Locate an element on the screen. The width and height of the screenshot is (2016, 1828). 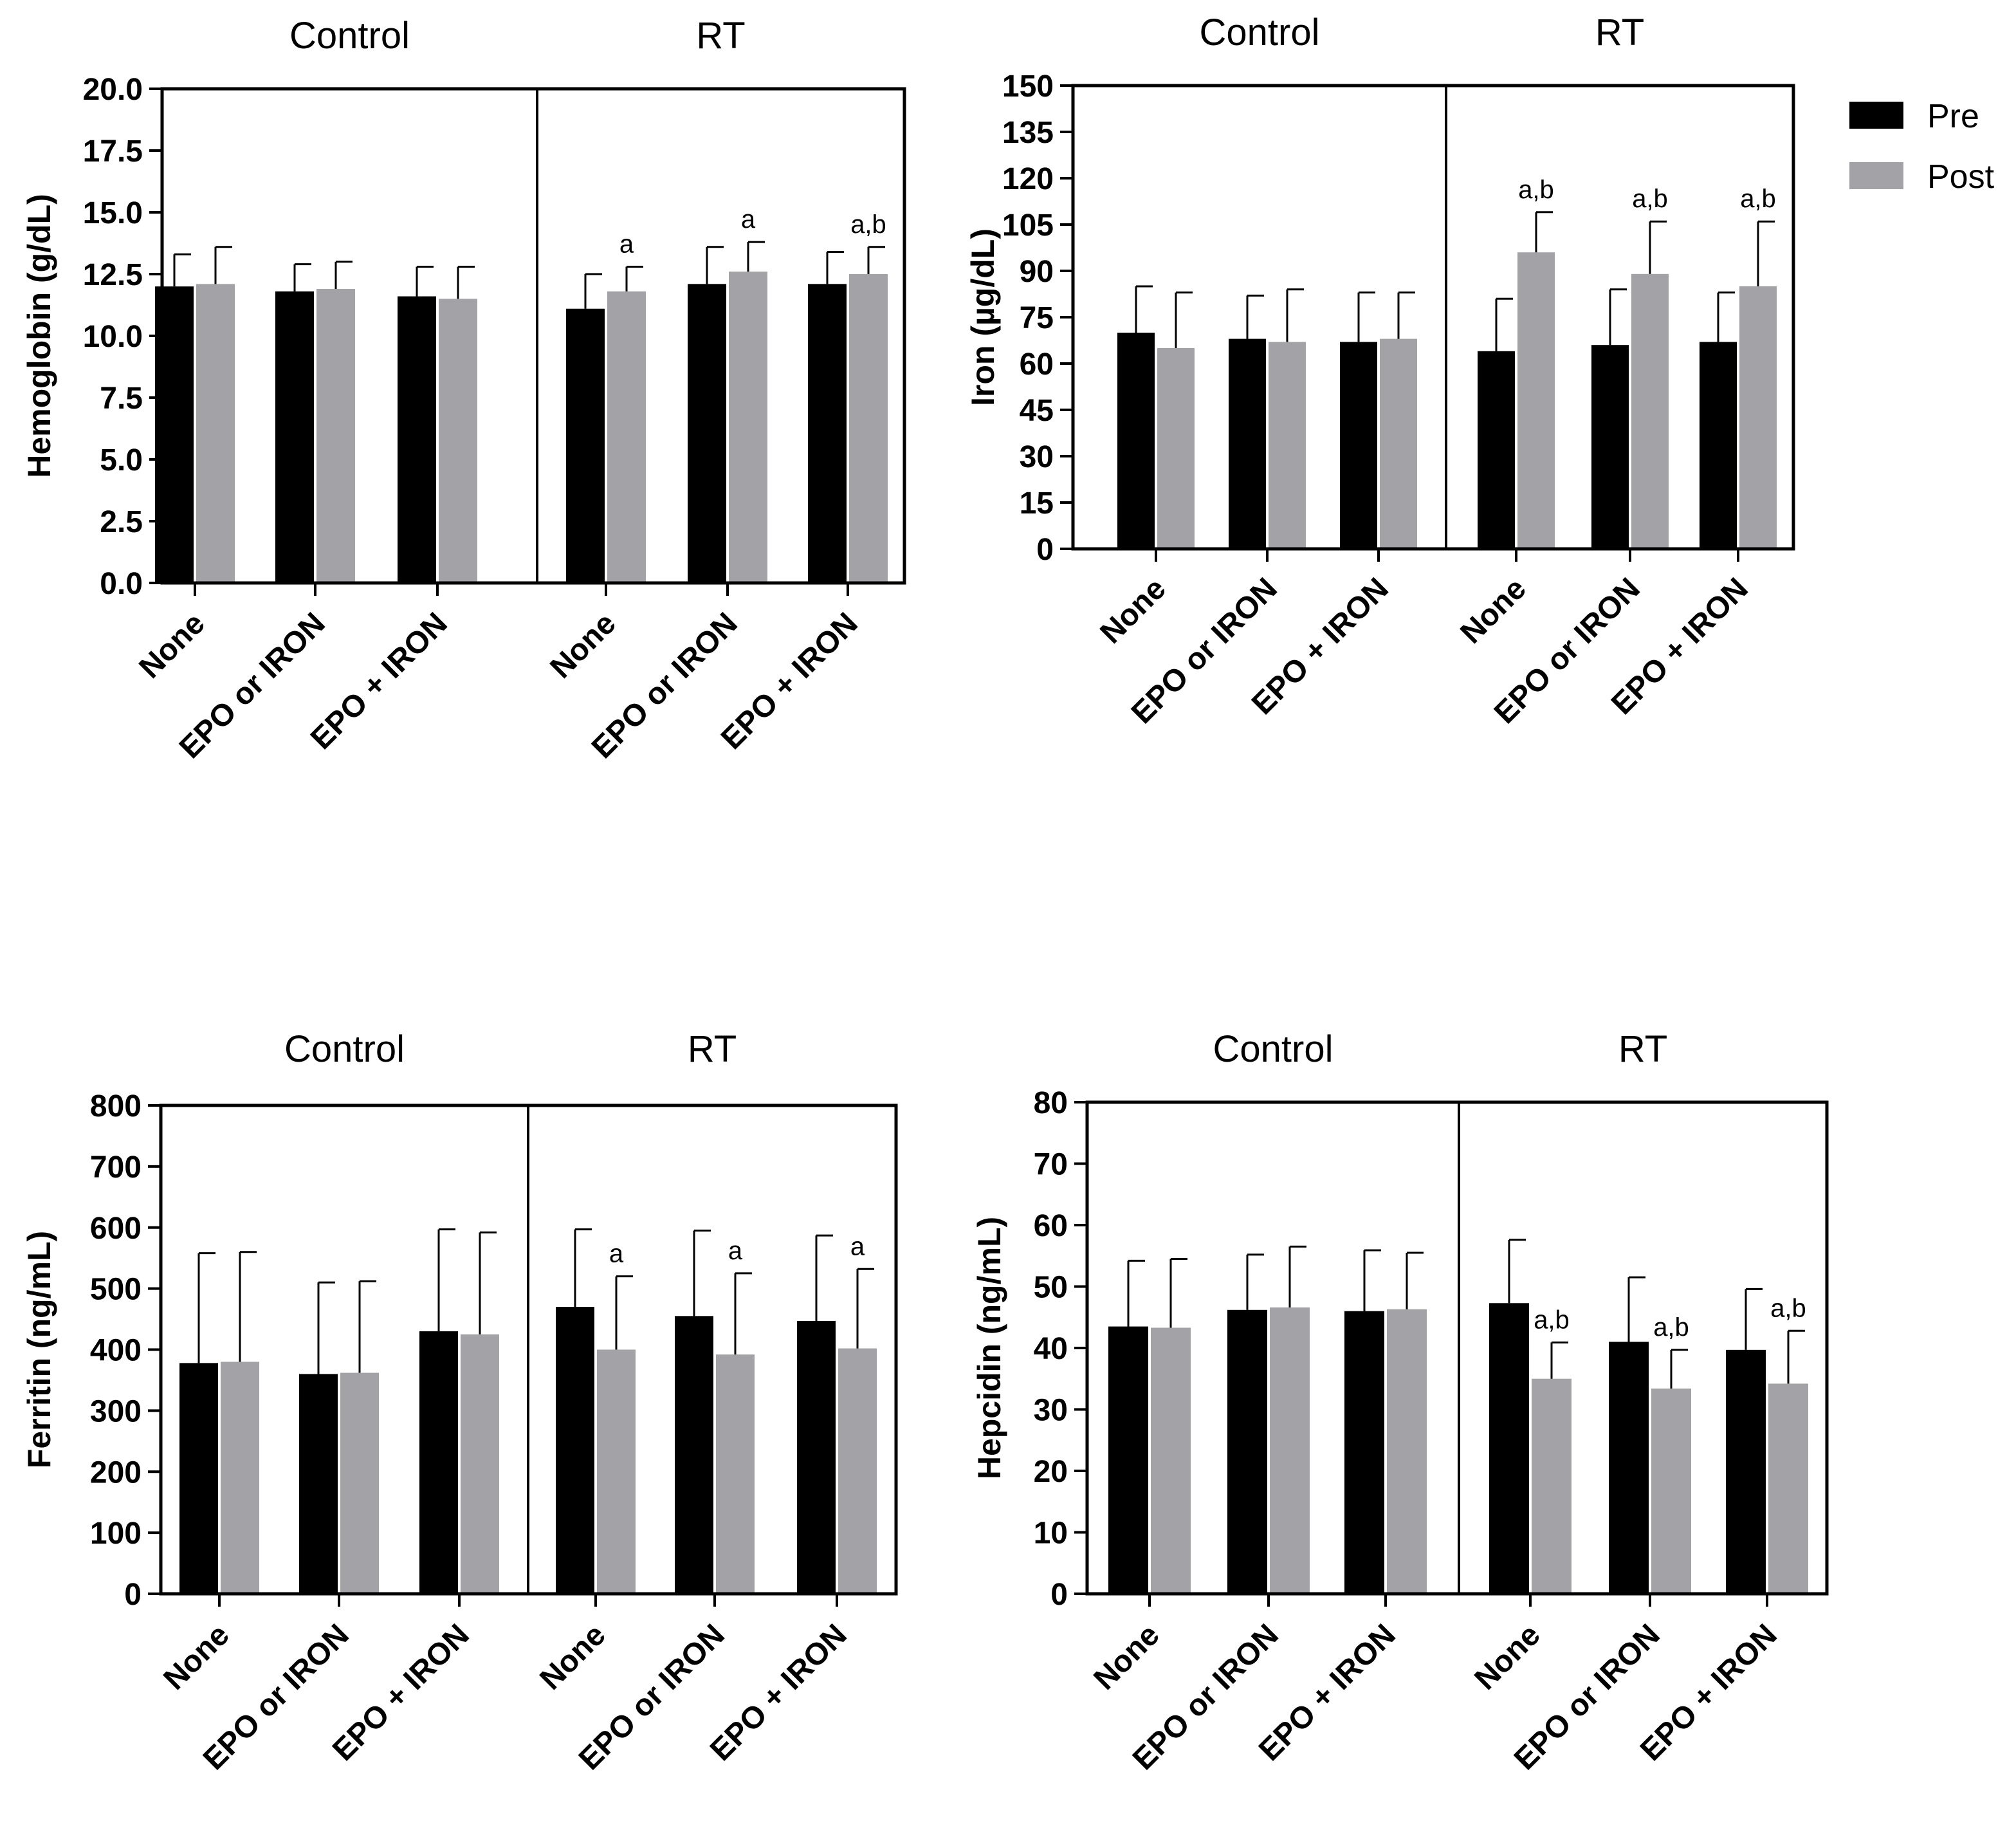
legend: Pre Post is located at coordinates (1922, 147).